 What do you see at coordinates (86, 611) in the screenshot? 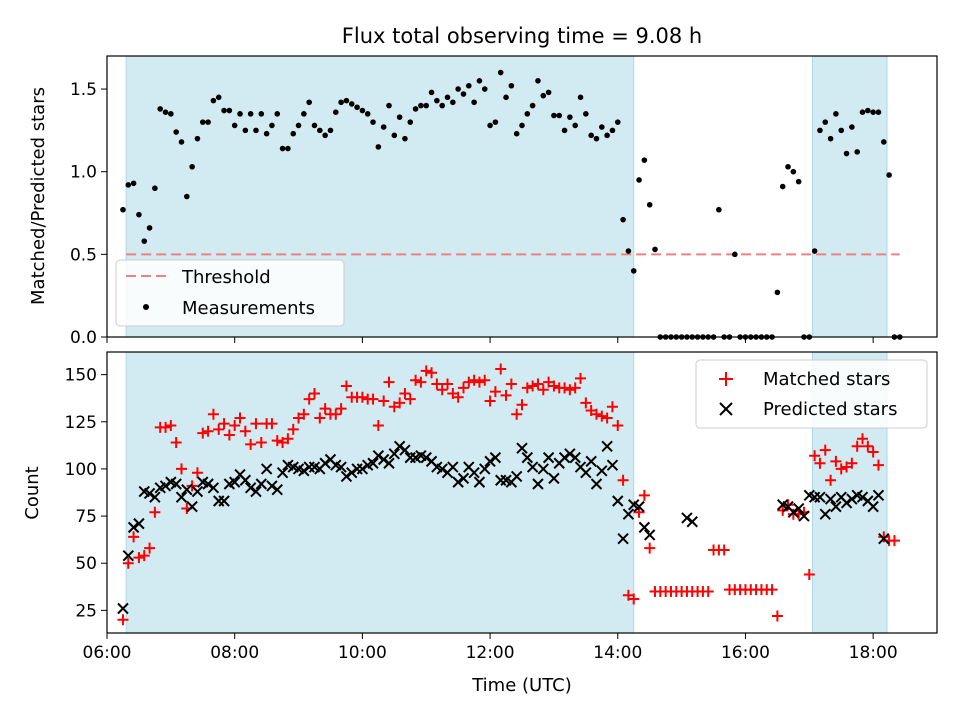
I see `y-tick-label: 25` at bounding box center [86, 611].